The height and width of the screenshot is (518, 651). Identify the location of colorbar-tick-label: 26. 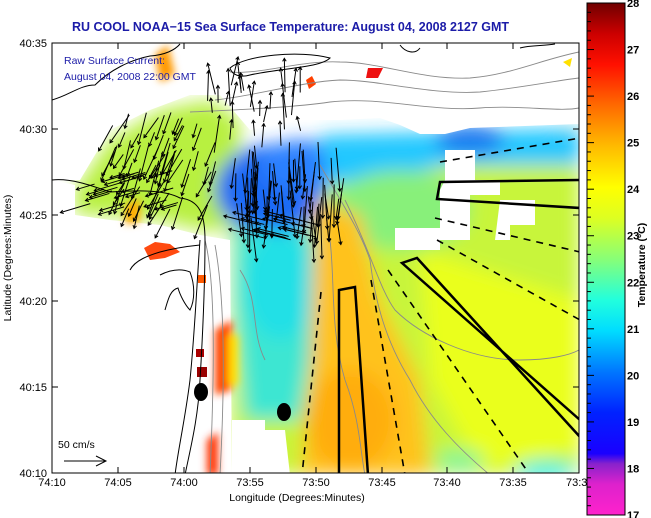
(633, 97).